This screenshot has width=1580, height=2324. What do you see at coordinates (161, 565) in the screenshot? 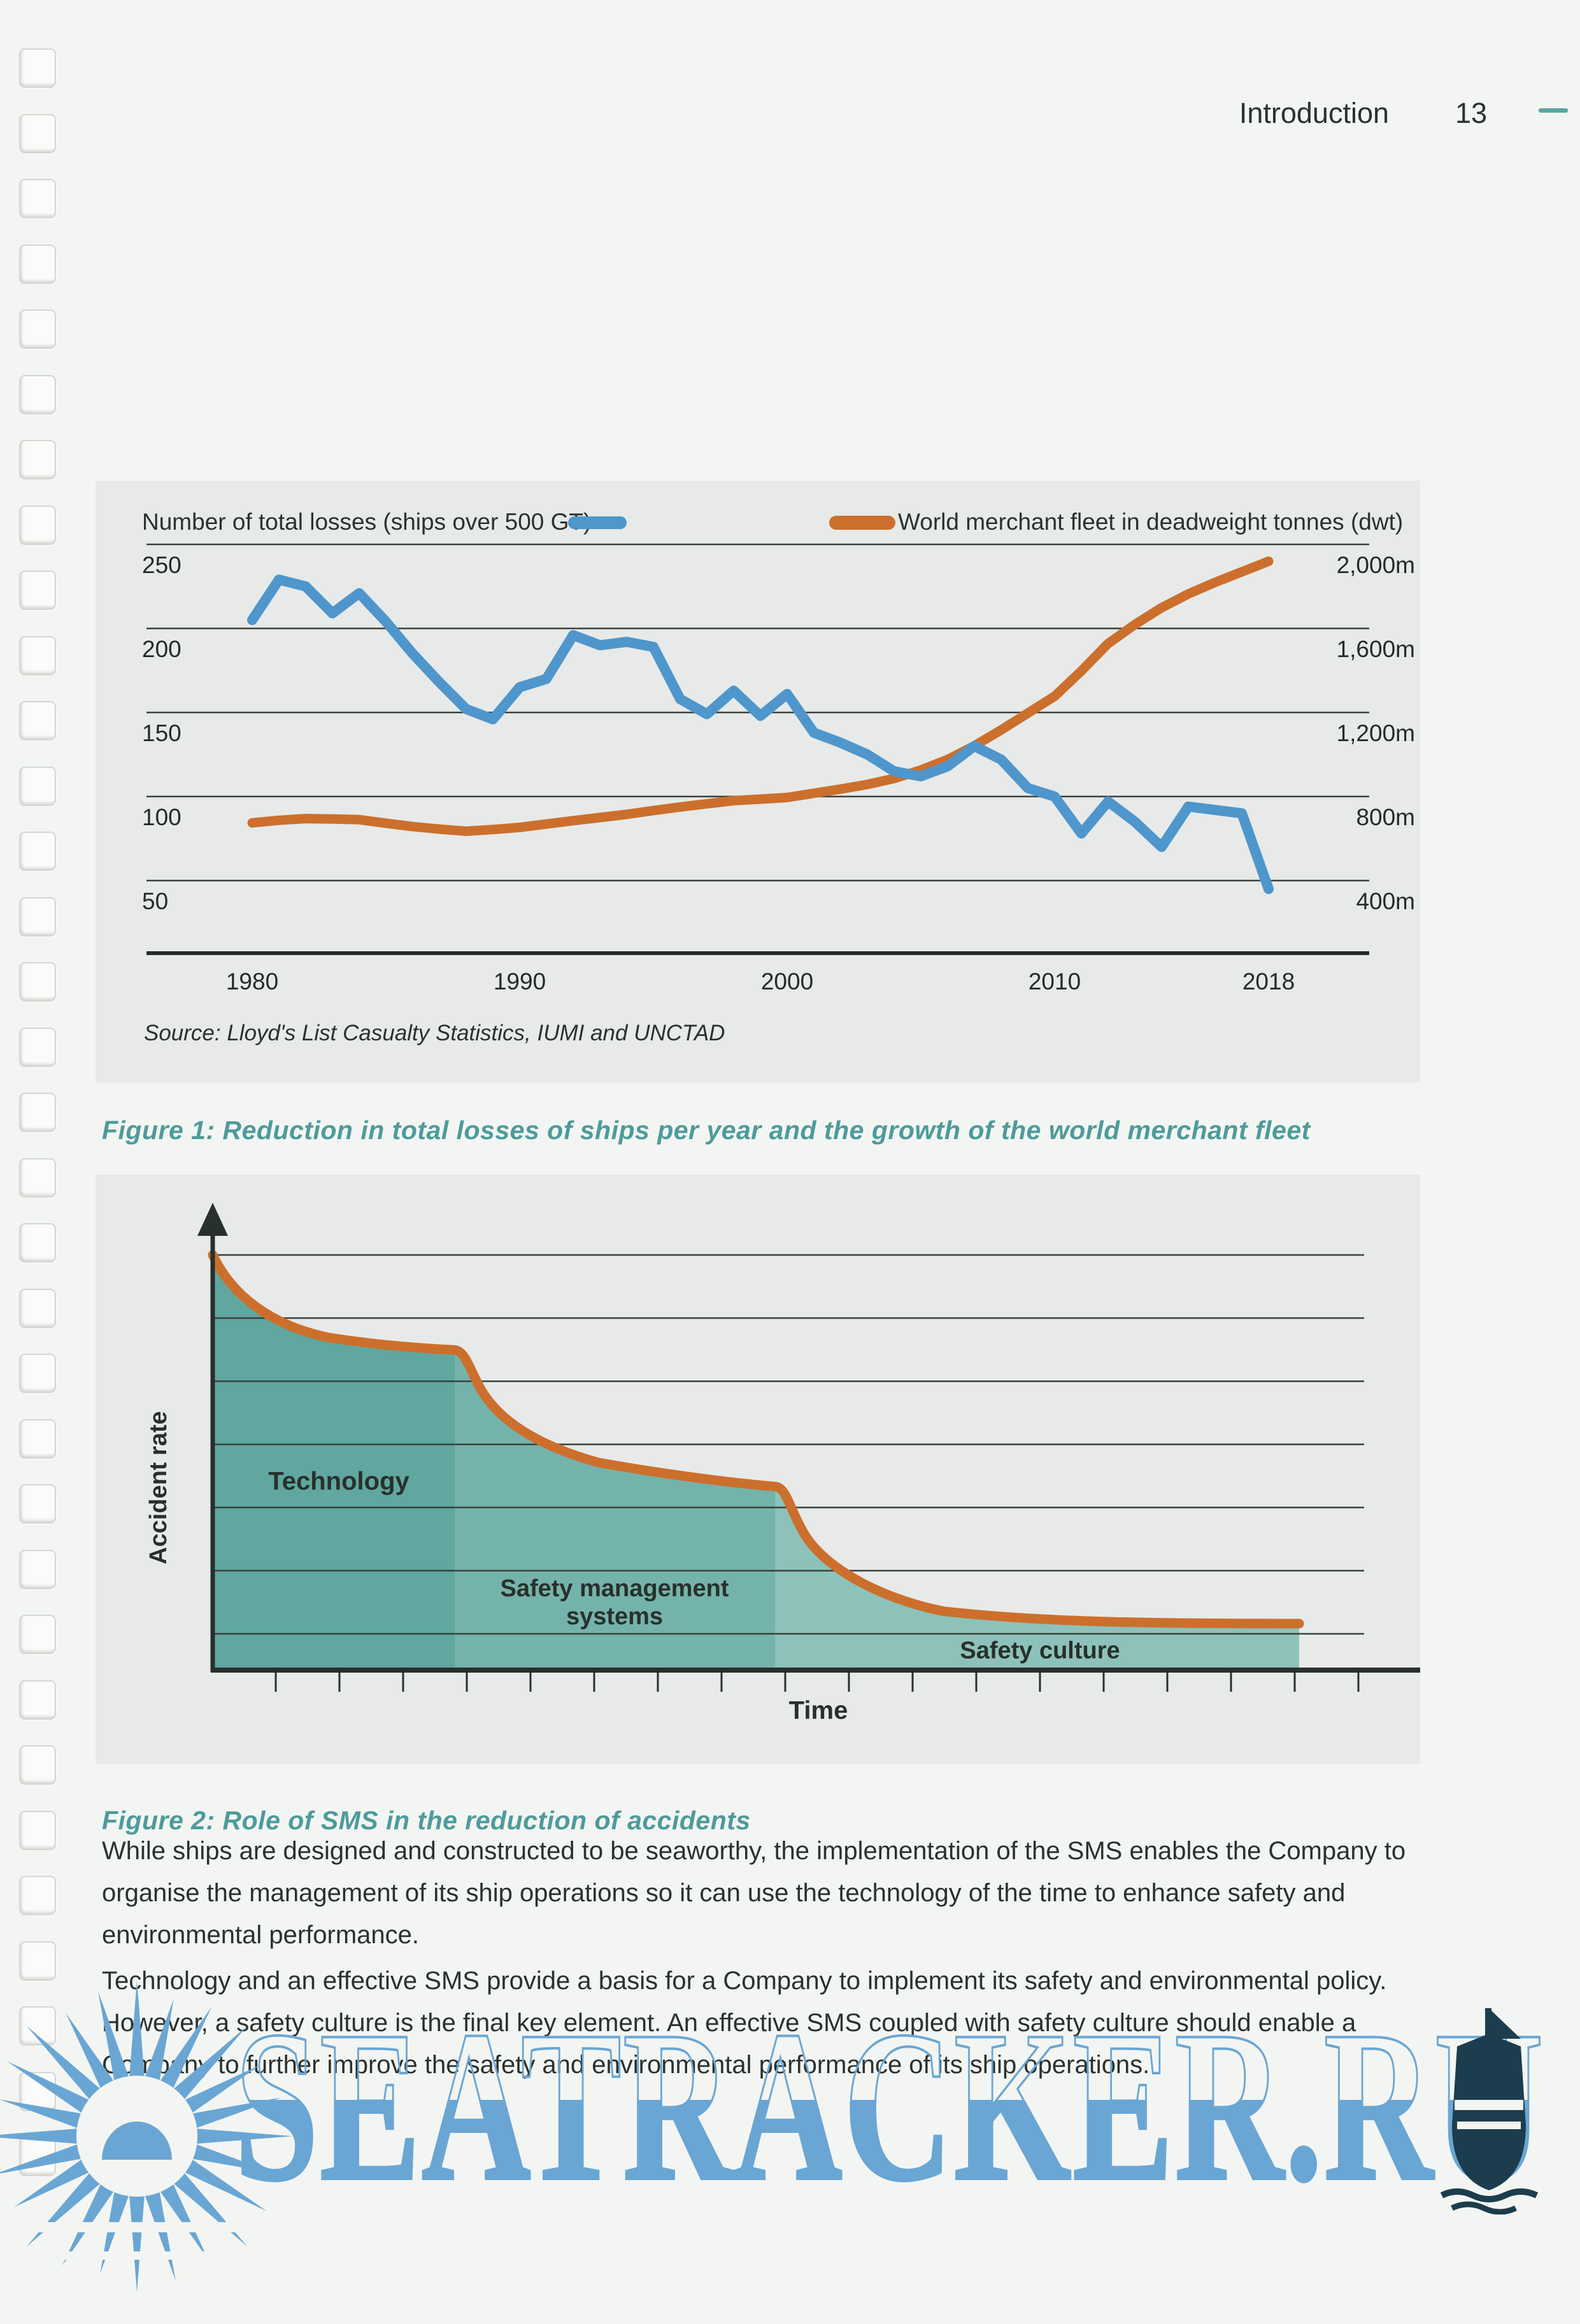
I see `left-axis-tick-label: 250` at bounding box center [161, 565].